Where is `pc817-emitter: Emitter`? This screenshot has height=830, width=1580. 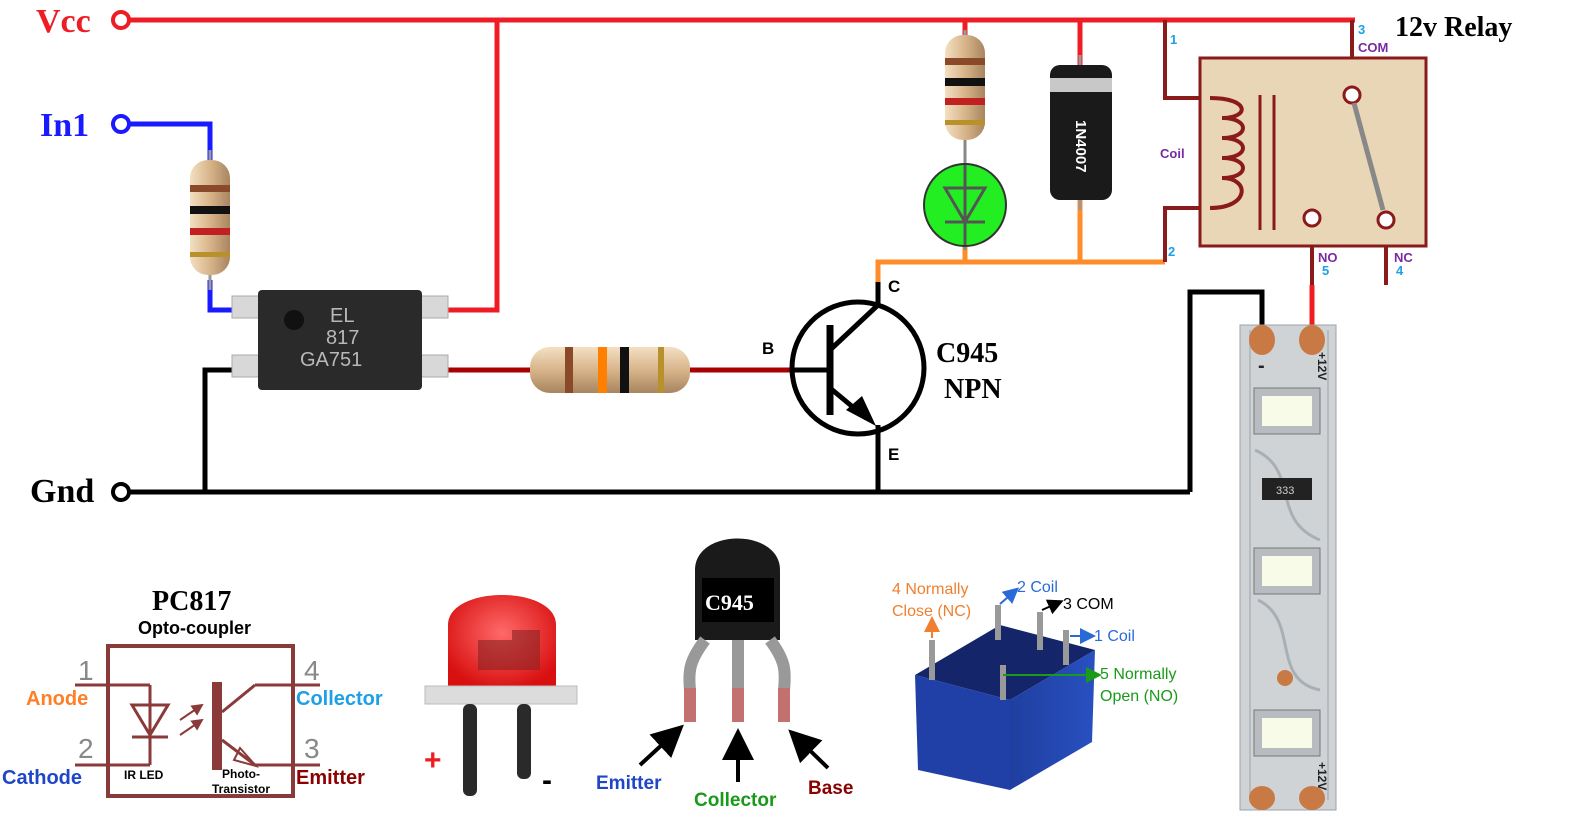 pc817-emitter: Emitter is located at coordinates (330, 778).